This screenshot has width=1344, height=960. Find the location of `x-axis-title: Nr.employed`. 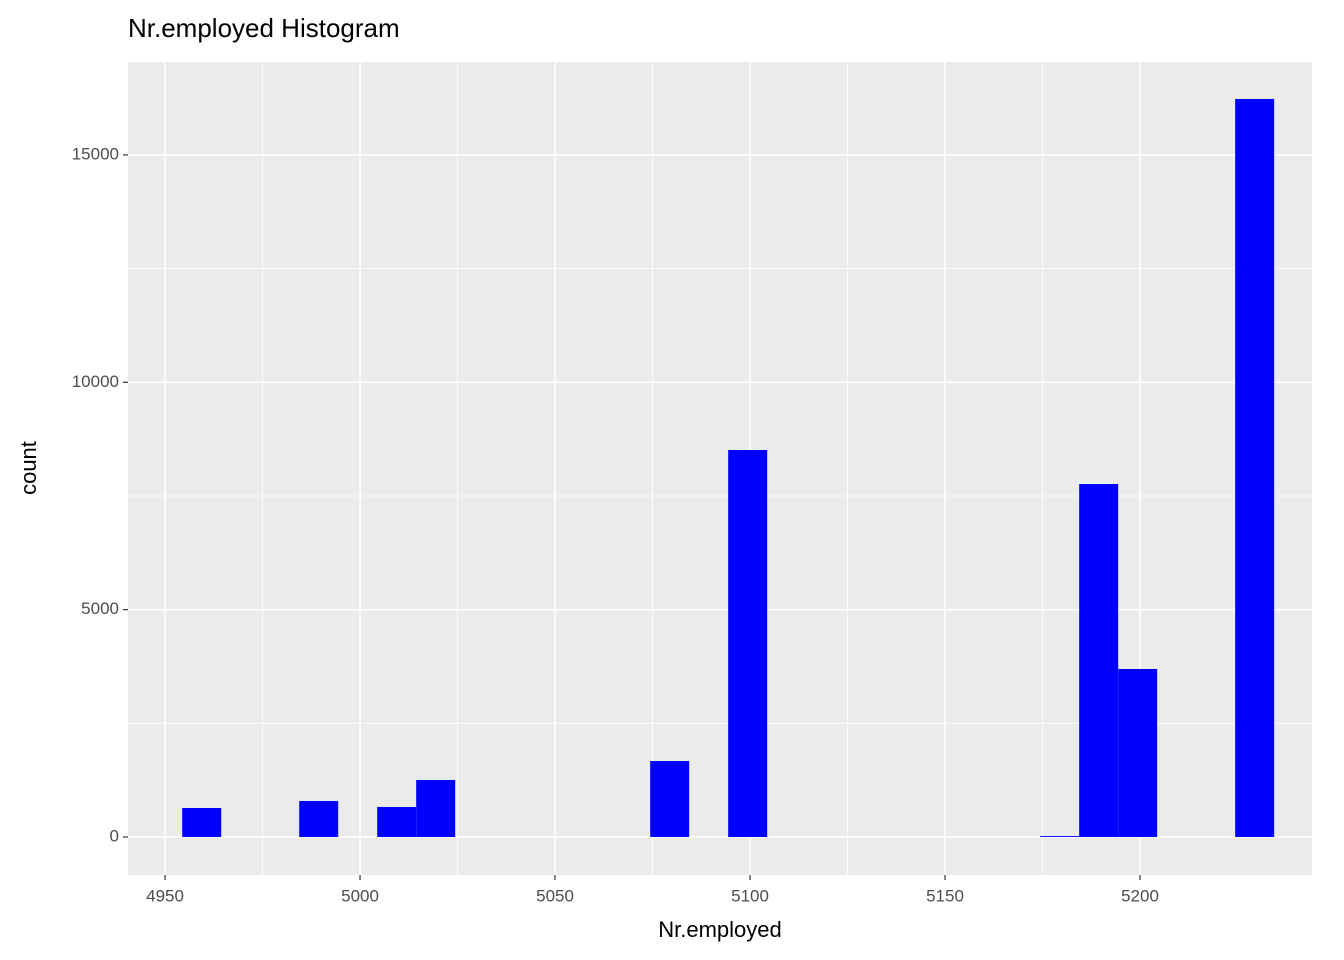

x-axis-title: Nr.employed is located at coordinates (720, 929).